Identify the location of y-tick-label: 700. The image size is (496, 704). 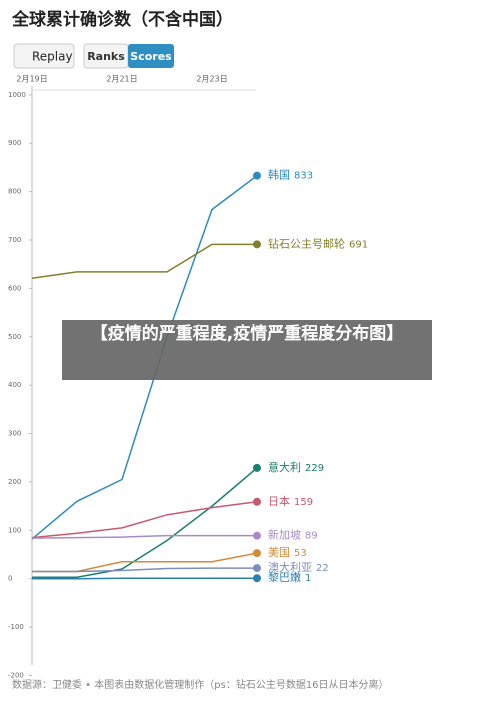
(14, 240).